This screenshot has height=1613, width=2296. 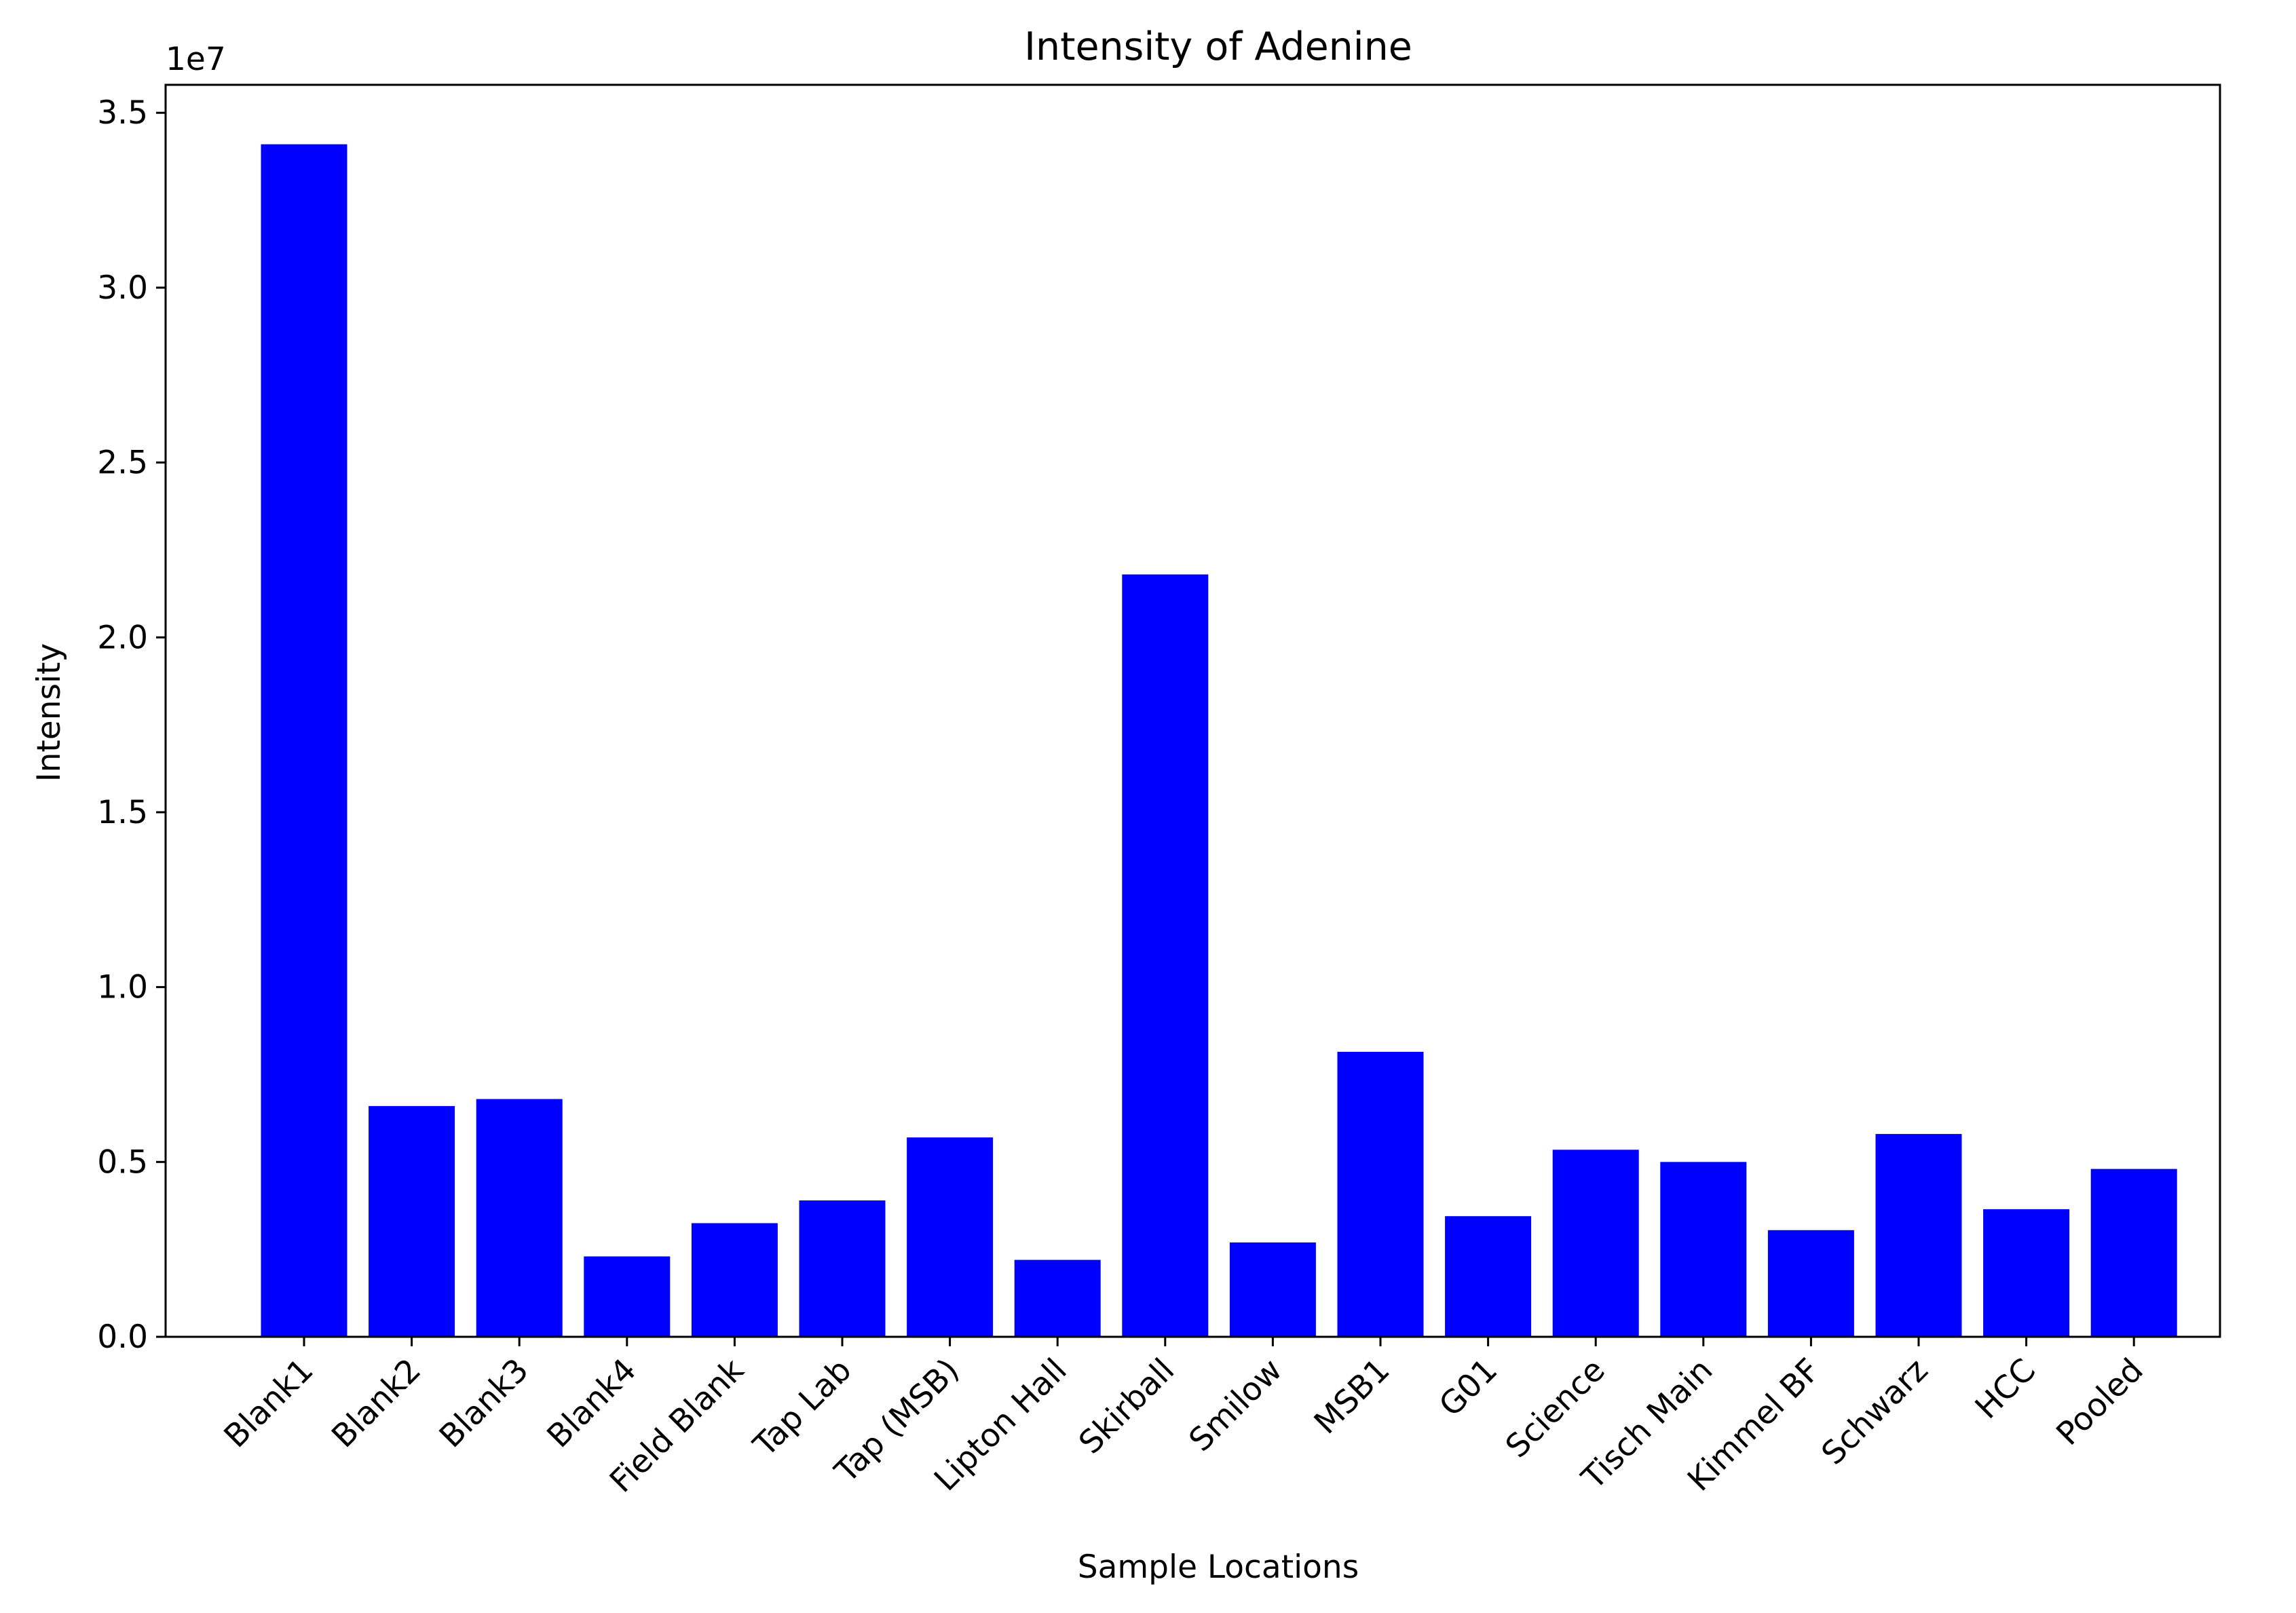 What do you see at coordinates (122, 987) in the screenshot?
I see `y-tick-label: 1.0` at bounding box center [122, 987].